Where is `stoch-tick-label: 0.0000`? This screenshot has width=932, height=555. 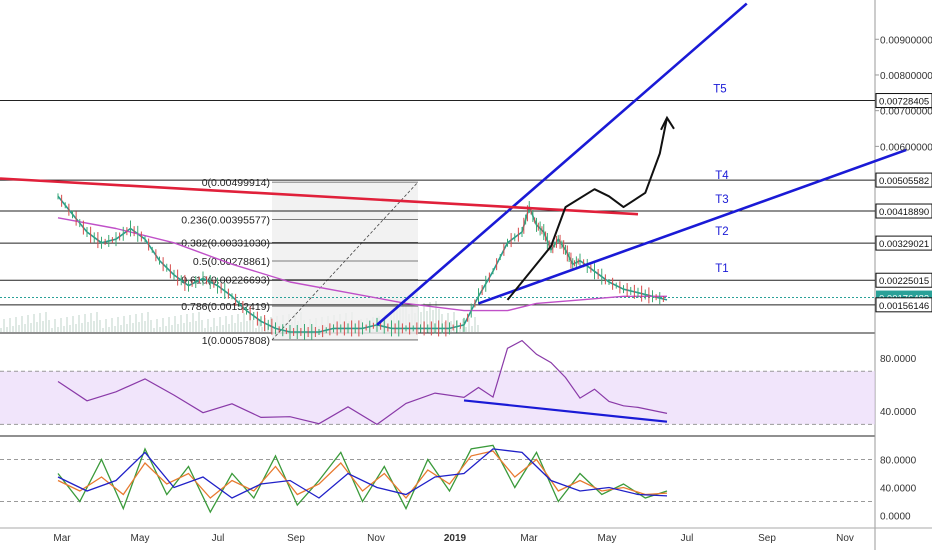 stoch-tick-label: 0.0000 is located at coordinates (895, 517).